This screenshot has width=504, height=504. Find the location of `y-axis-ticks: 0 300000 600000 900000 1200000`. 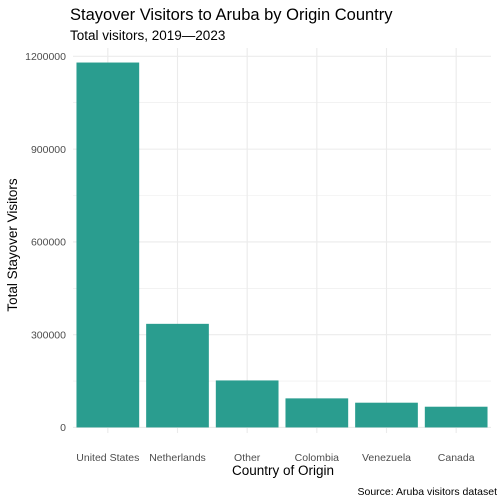

y-axis-ticks: 0 300000 600000 900000 1200000 is located at coordinates (45, 242).